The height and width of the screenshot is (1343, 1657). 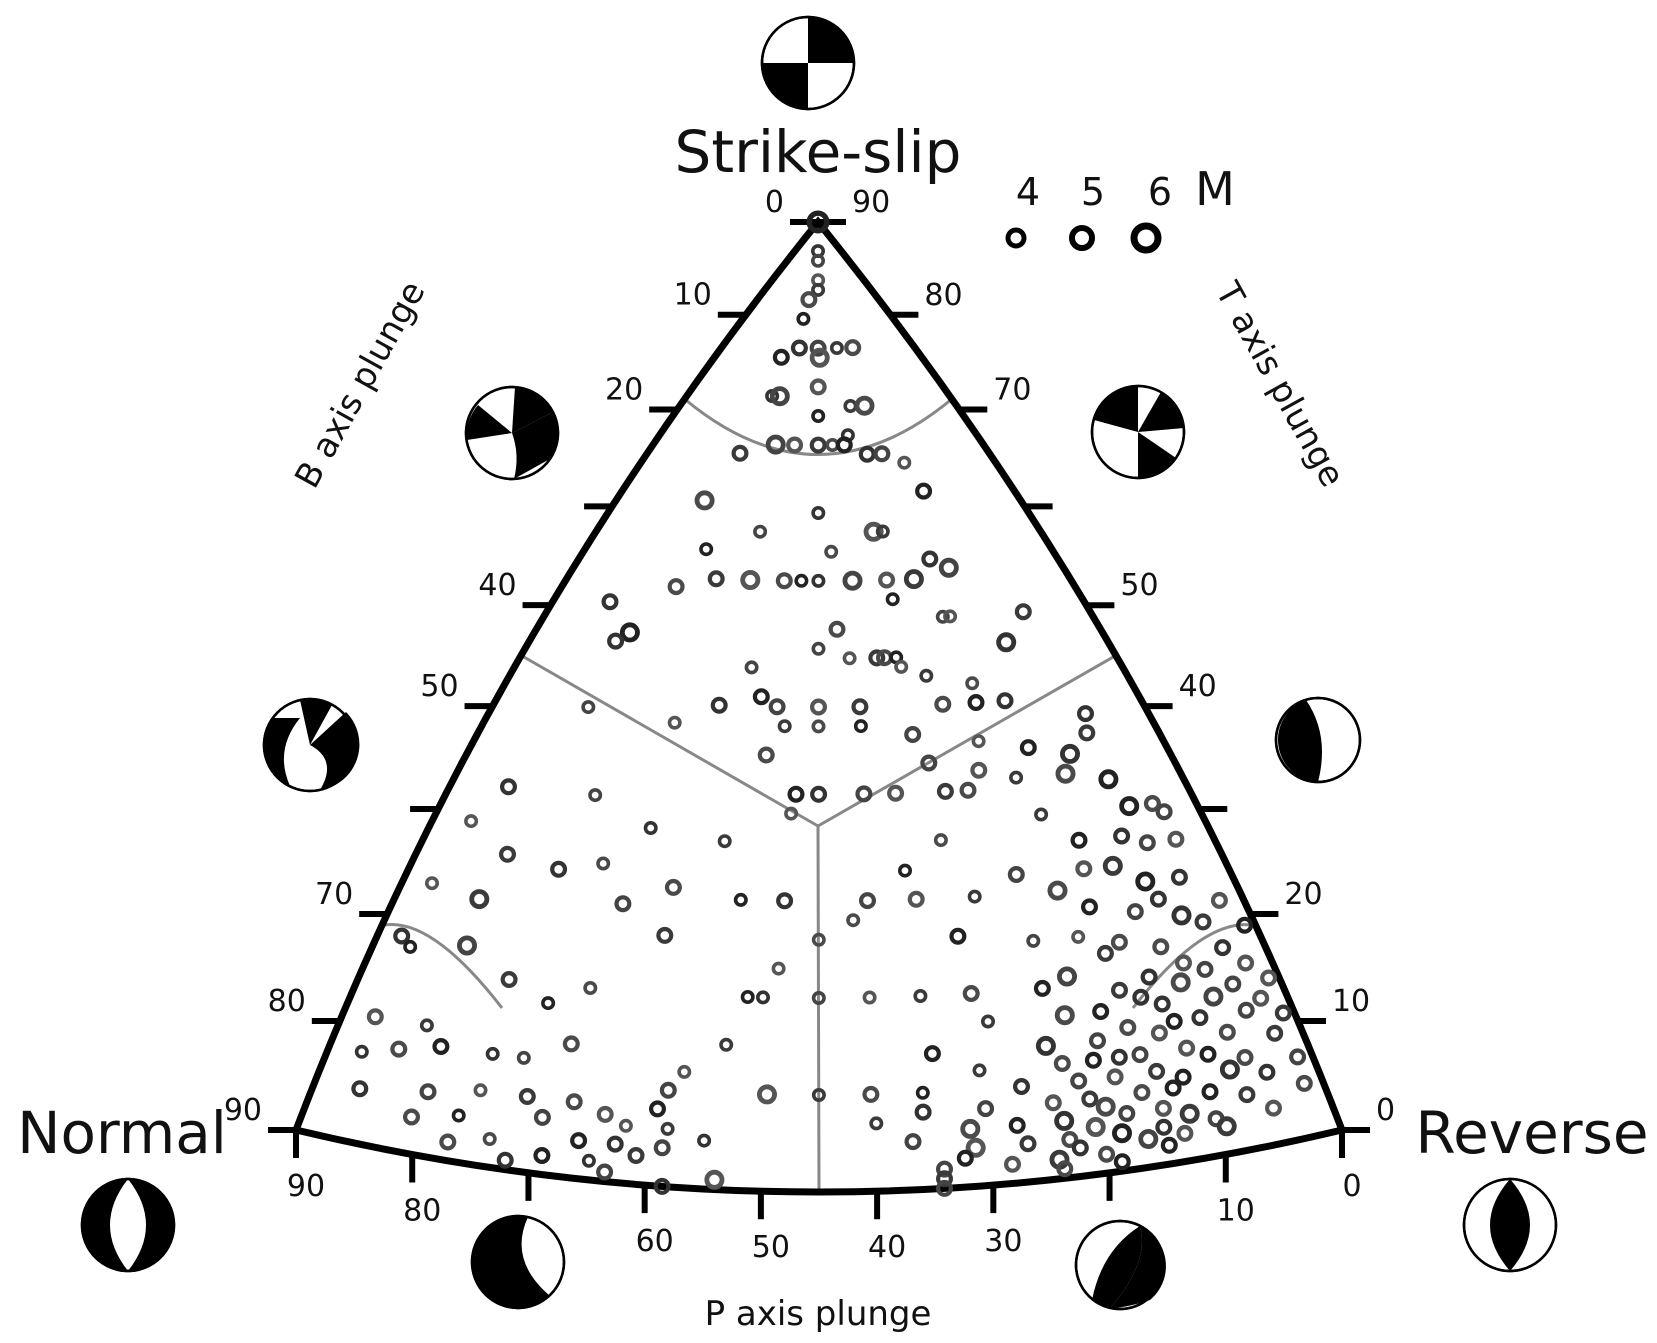 What do you see at coordinates (1003, 1241) in the screenshot?
I see `p-axis-tick-label-30: 30` at bounding box center [1003, 1241].